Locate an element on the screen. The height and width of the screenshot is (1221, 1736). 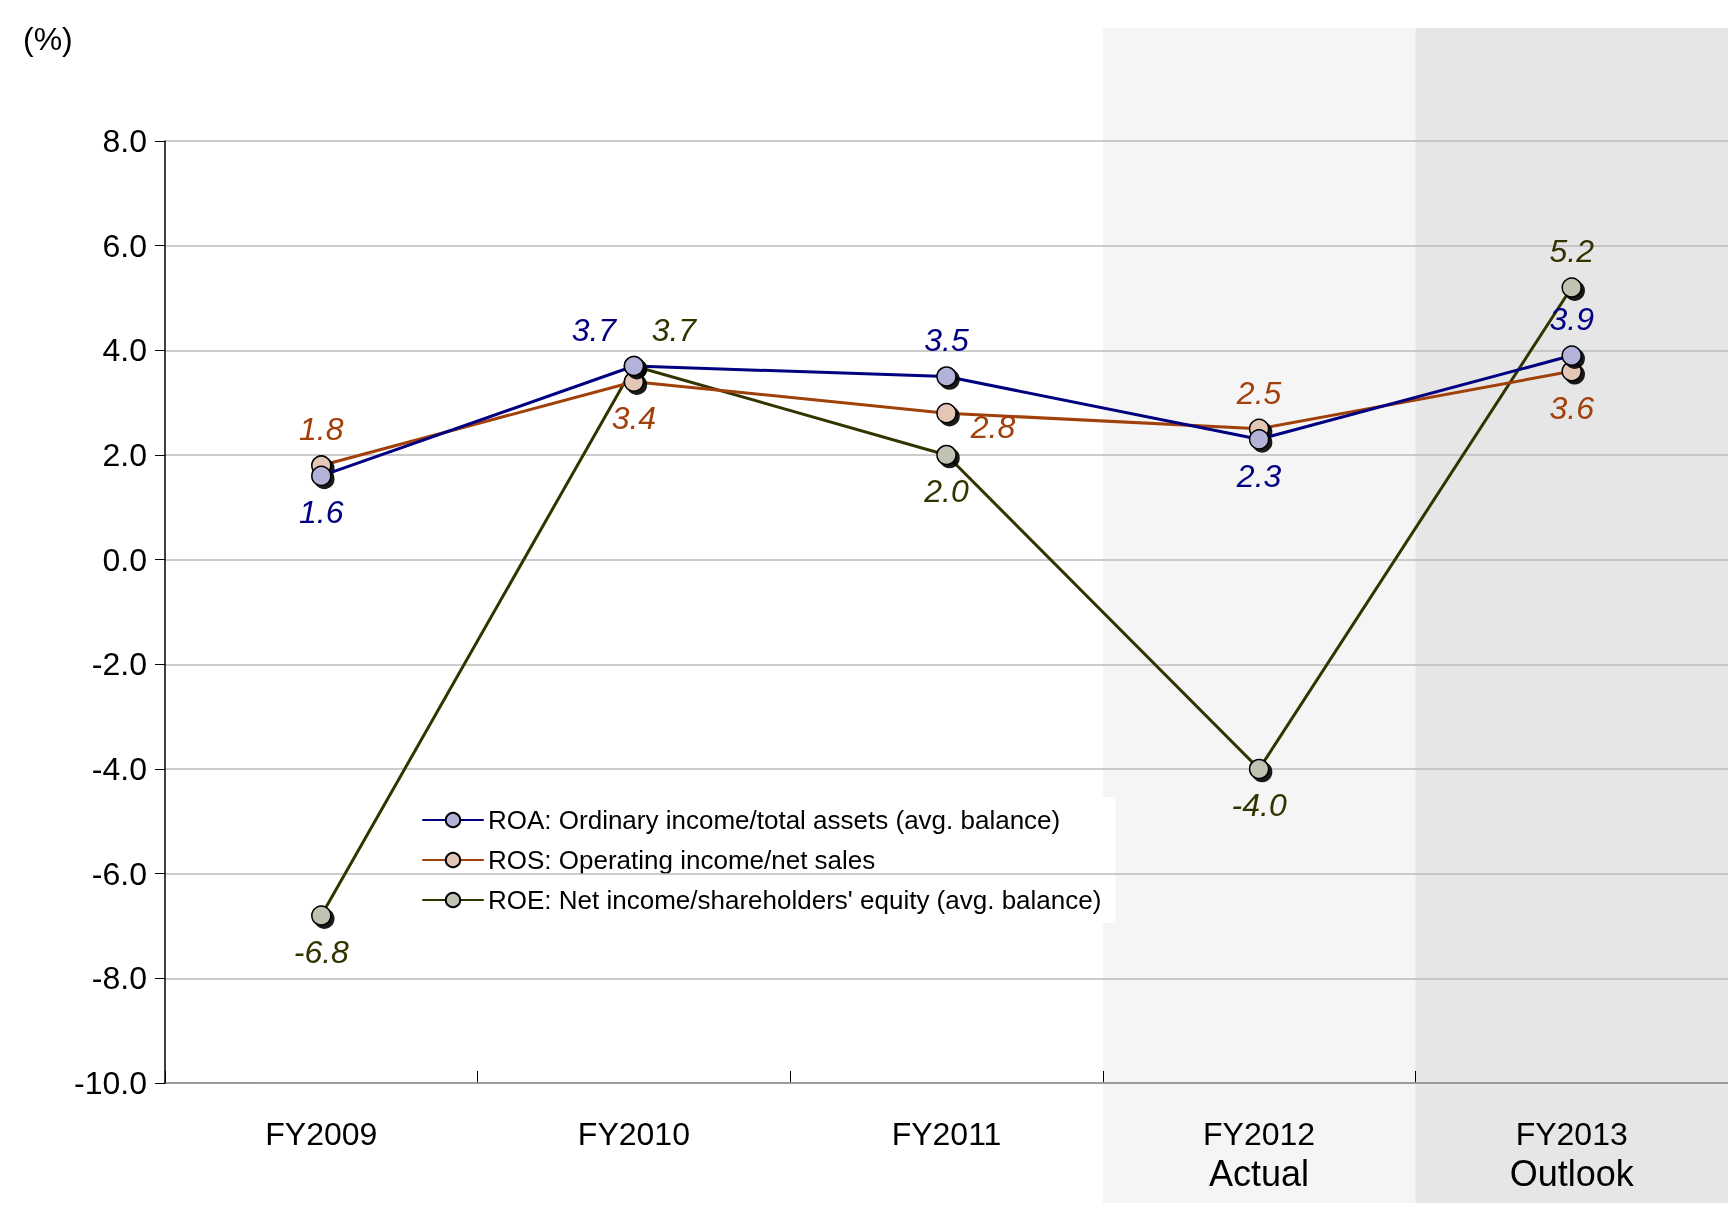
legend-label: ROA: Ordinary income/total assets (avg. balance) is located at coordinates (774, 820).